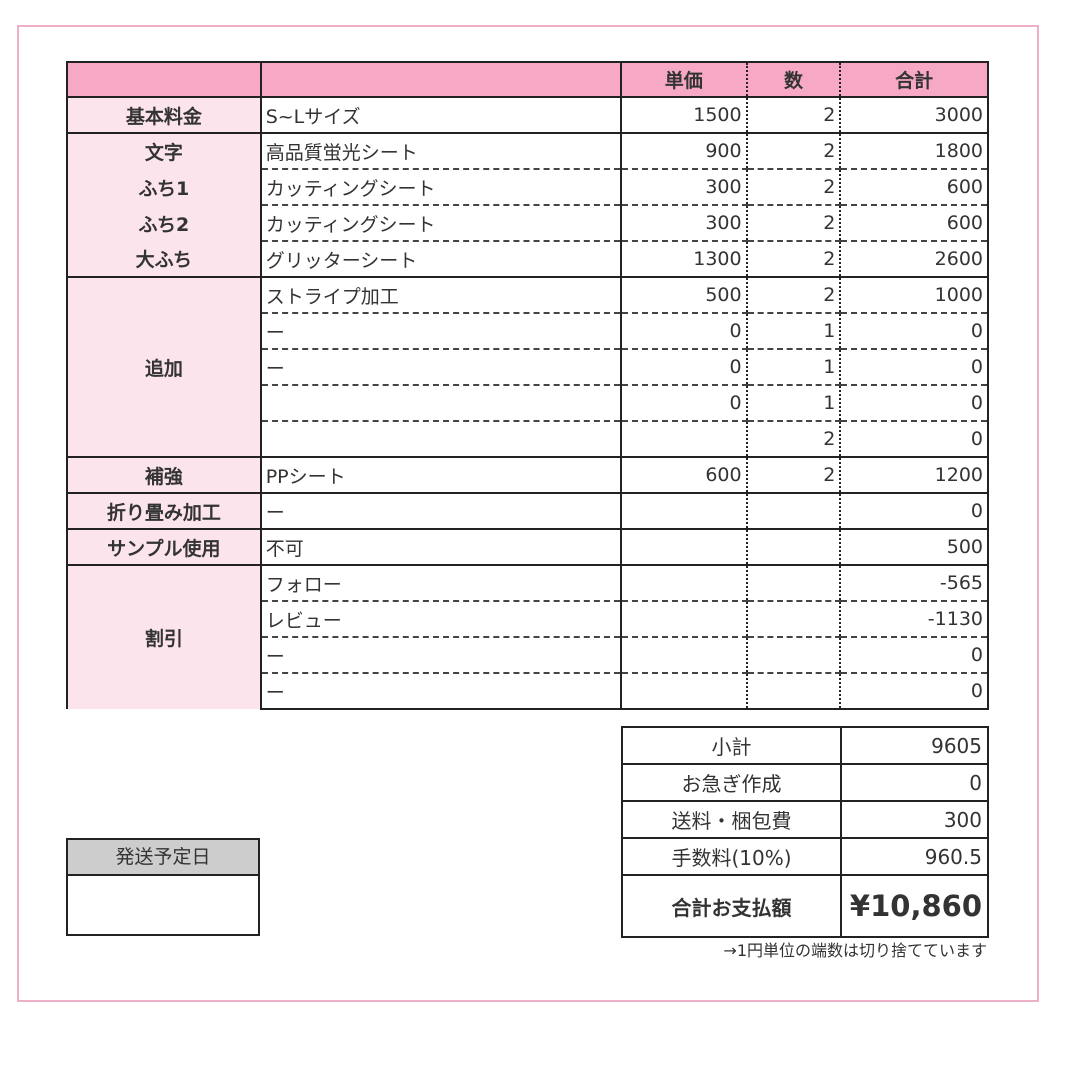  I want to click on line-total: 600, so click(914, 222).